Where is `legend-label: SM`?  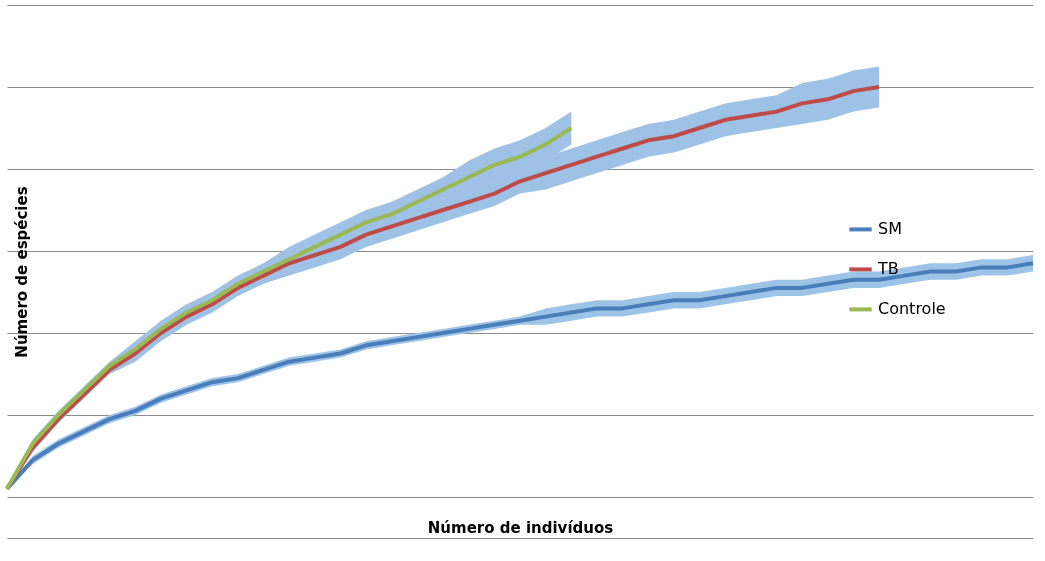 legend-label: SM is located at coordinates (890, 229).